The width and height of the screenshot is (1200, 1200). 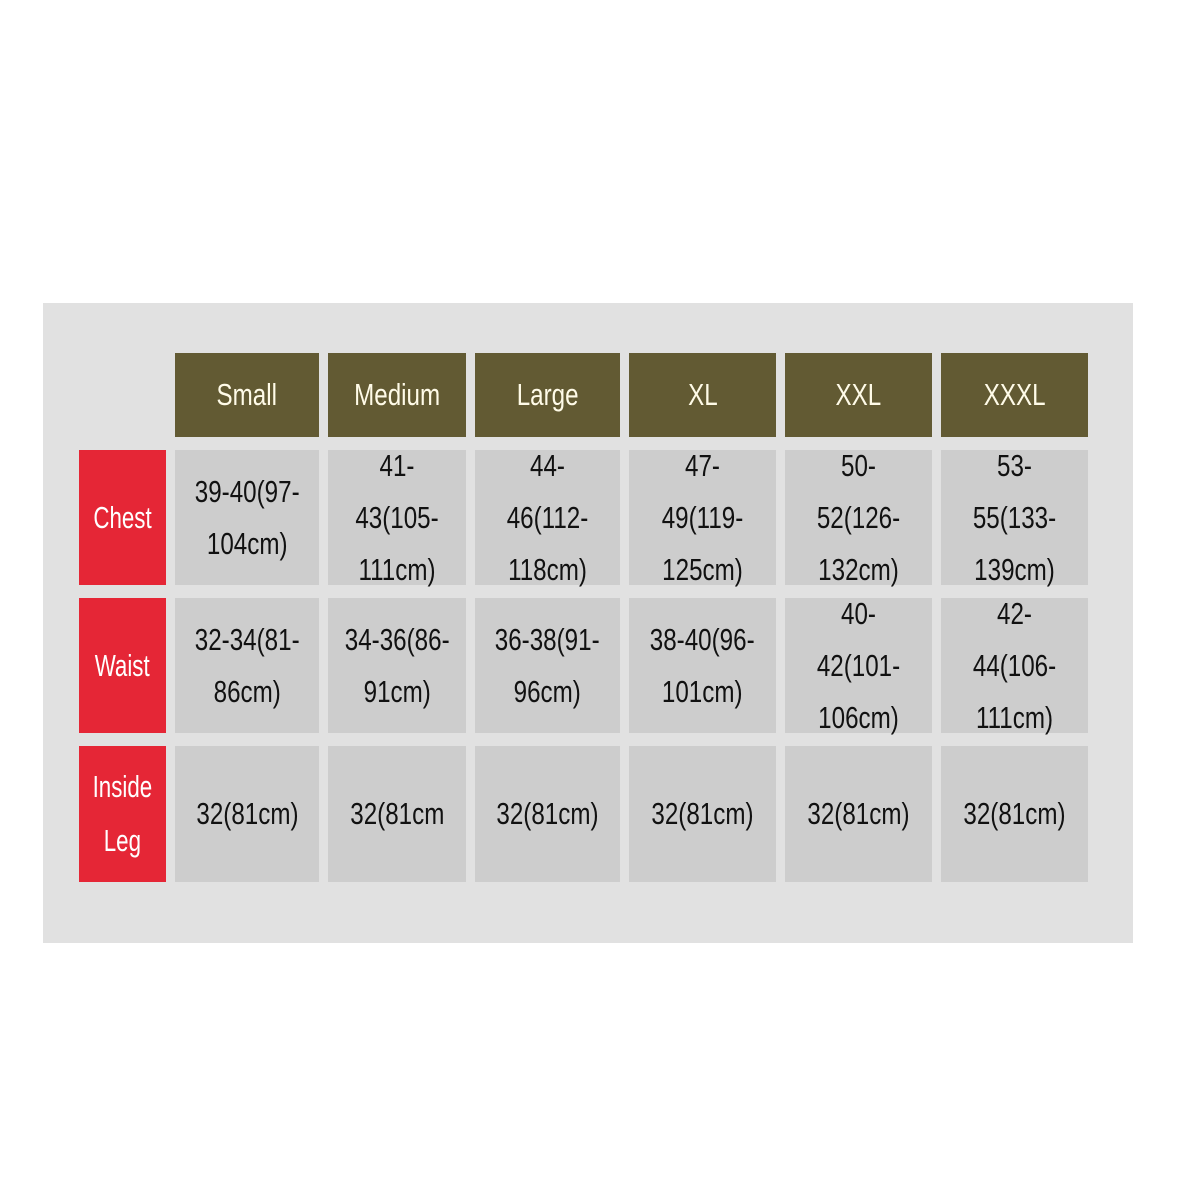 I want to click on measurement-cell: 47-49(119- 125cm), so click(x=702, y=517).